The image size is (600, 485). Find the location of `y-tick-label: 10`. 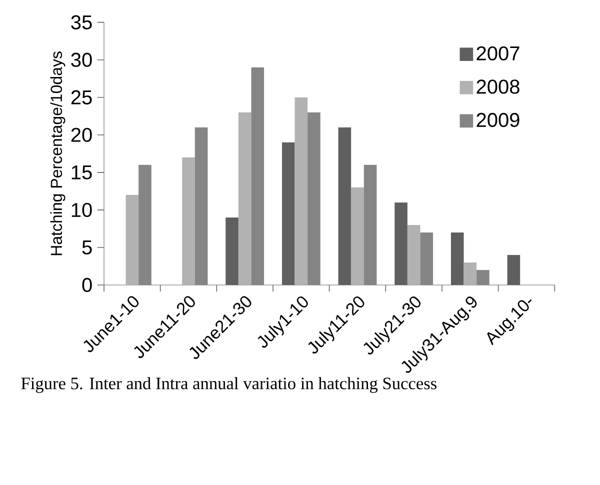

y-tick-label: 10 is located at coordinates (82, 210).